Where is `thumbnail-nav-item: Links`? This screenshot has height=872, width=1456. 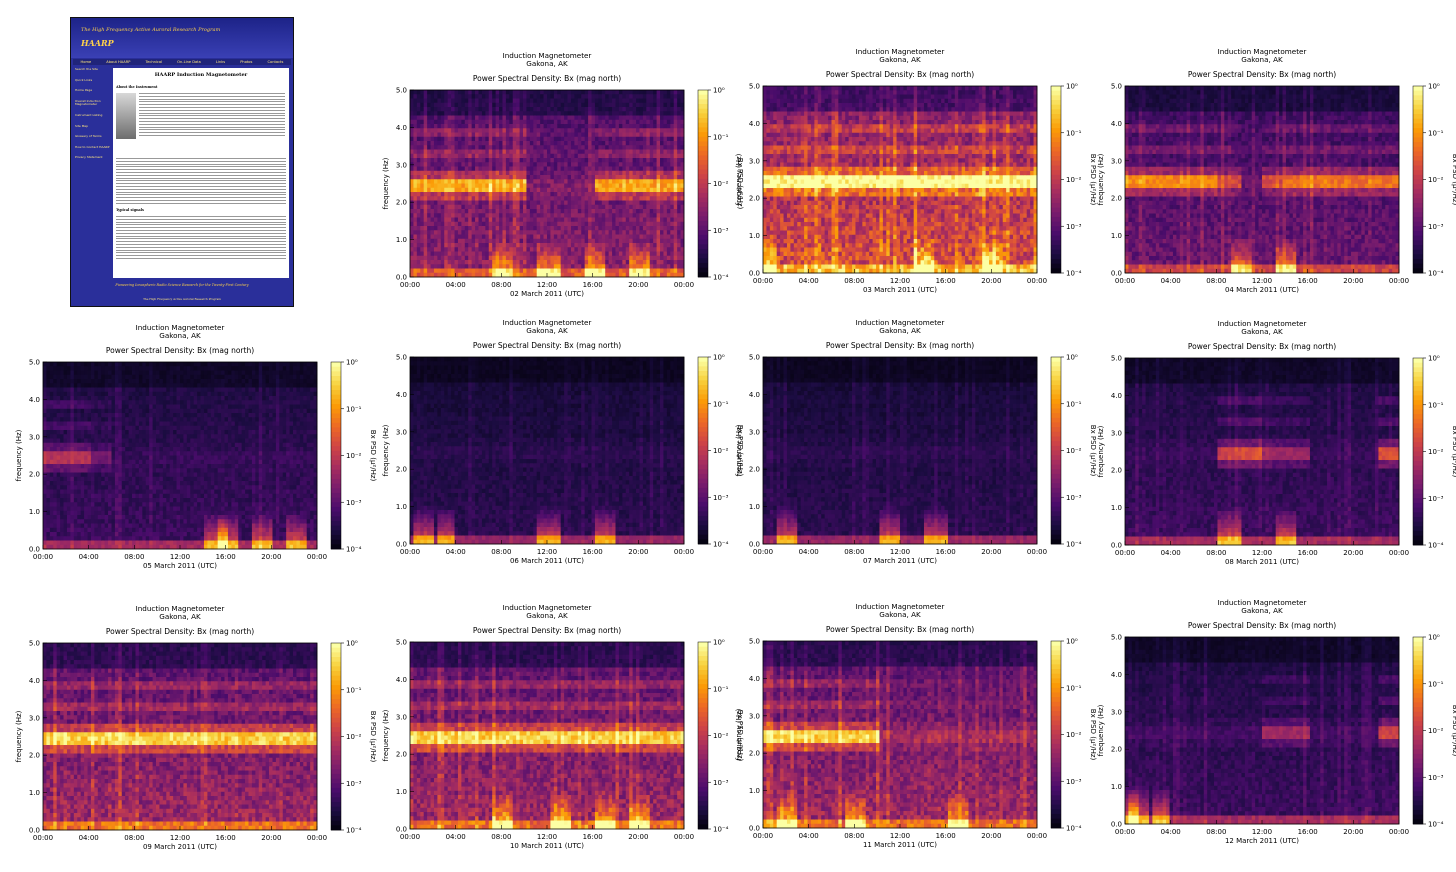 thumbnail-nav-item: Links is located at coordinates (220, 62).